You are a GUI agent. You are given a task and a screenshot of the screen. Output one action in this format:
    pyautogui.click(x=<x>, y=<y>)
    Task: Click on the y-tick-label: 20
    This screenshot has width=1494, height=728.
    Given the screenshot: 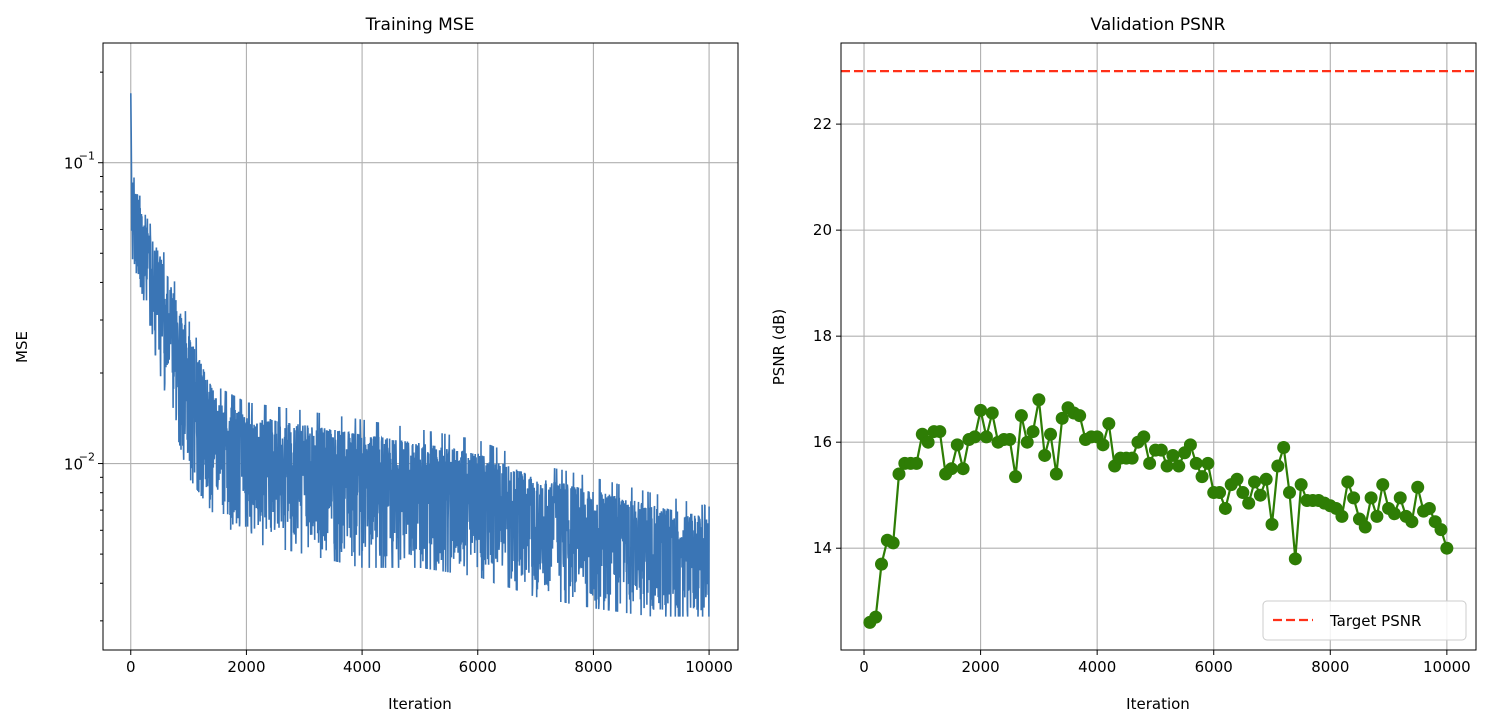 What is the action you would take?
    pyautogui.click(x=822, y=230)
    